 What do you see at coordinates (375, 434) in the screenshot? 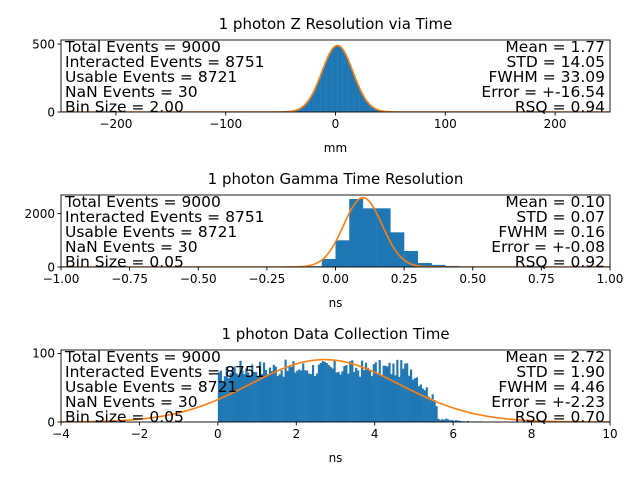
I see `x-tick-label: 4` at bounding box center [375, 434].